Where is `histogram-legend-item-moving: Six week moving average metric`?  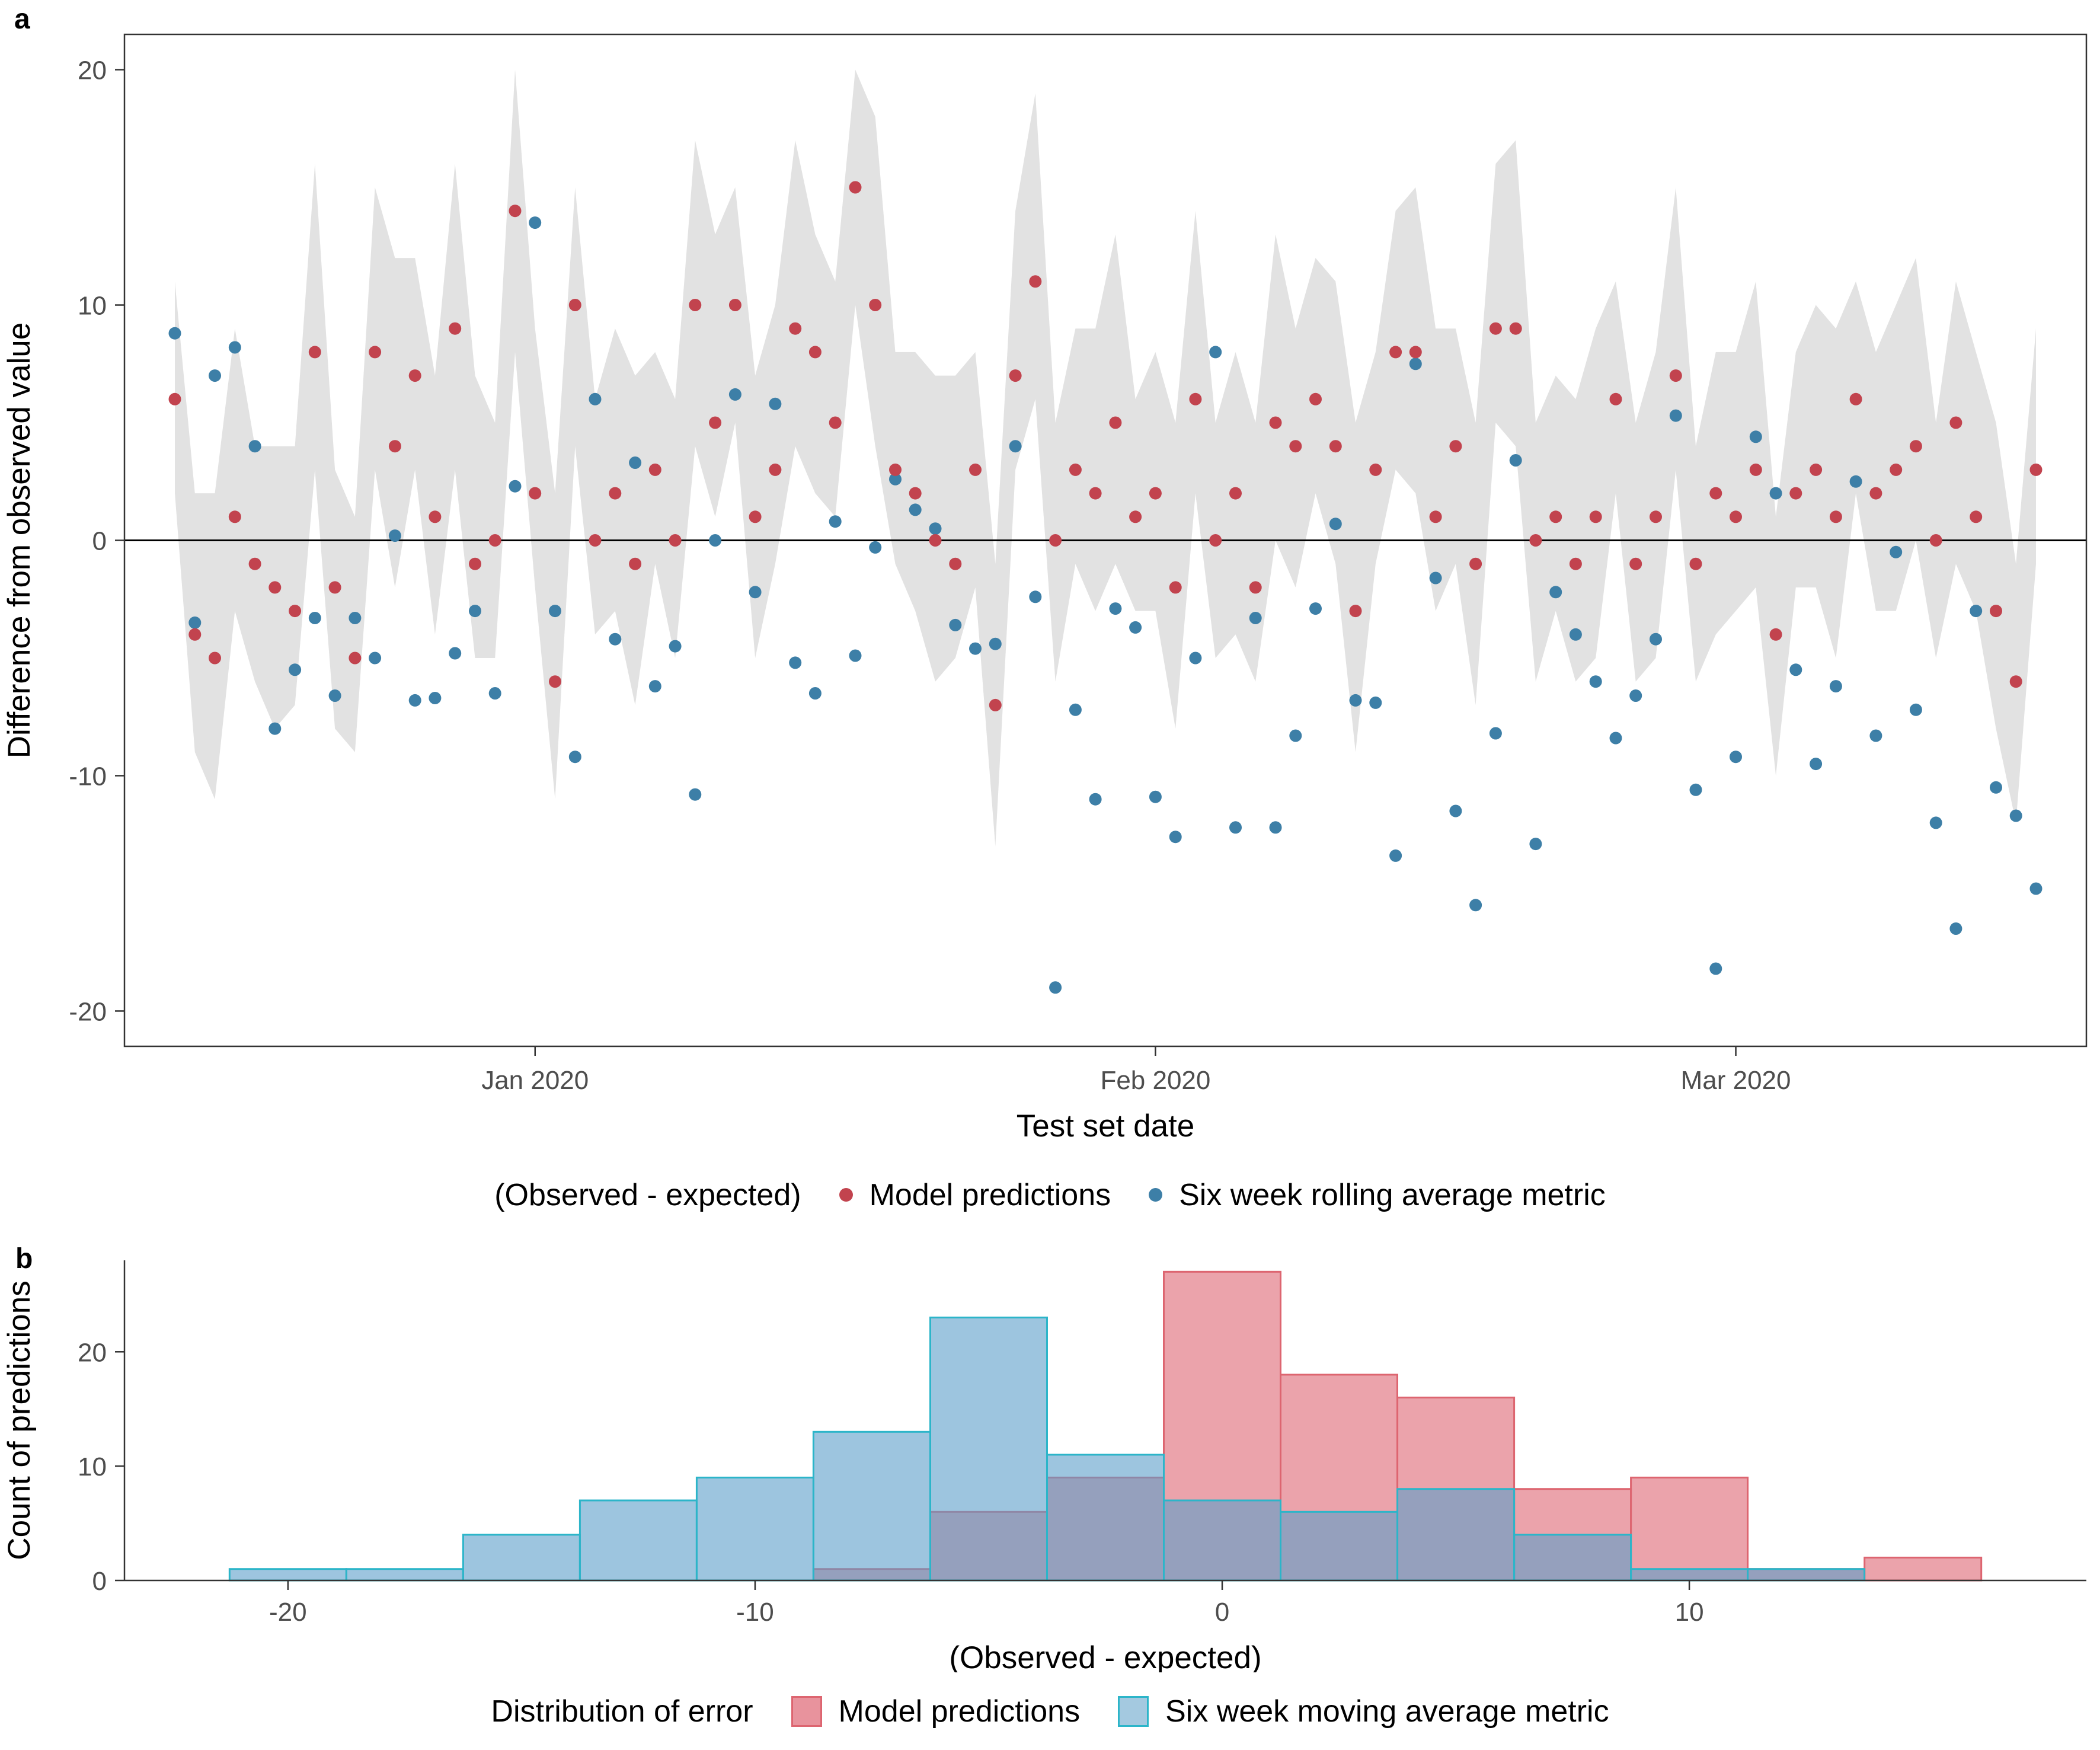 histogram-legend-item-moving: Six week moving average metric is located at coordinates (1363, 1712).